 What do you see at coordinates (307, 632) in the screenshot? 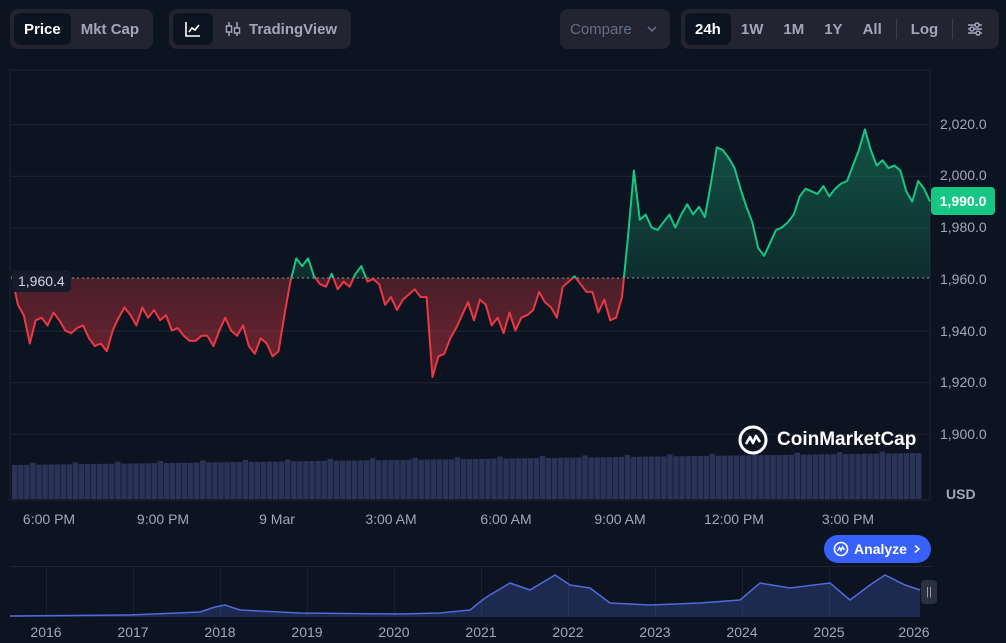
I see `navigator-year-label: 2019` at bounding box center [307, 632].